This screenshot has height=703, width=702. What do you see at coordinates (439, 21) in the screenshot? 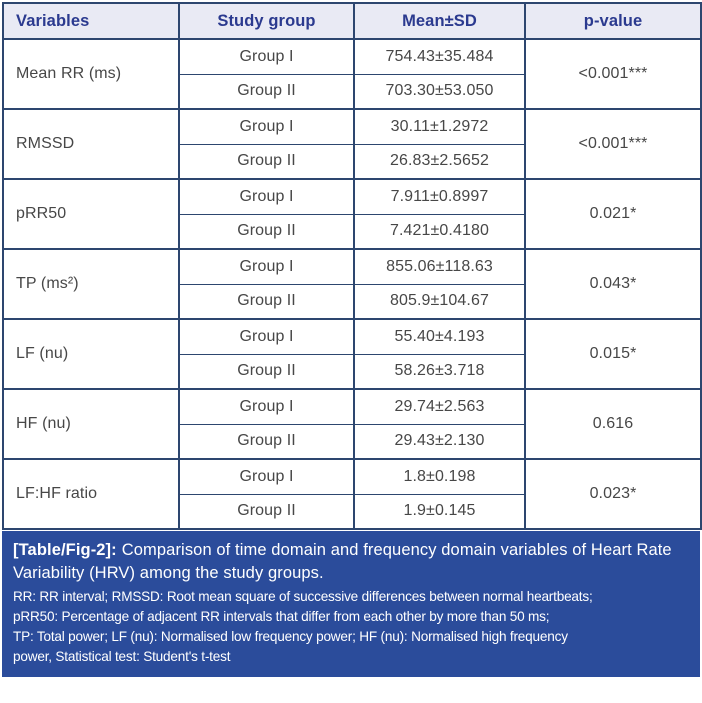
I see `header-mean-sd: Mean±SD` at bounding box center [439, 21].